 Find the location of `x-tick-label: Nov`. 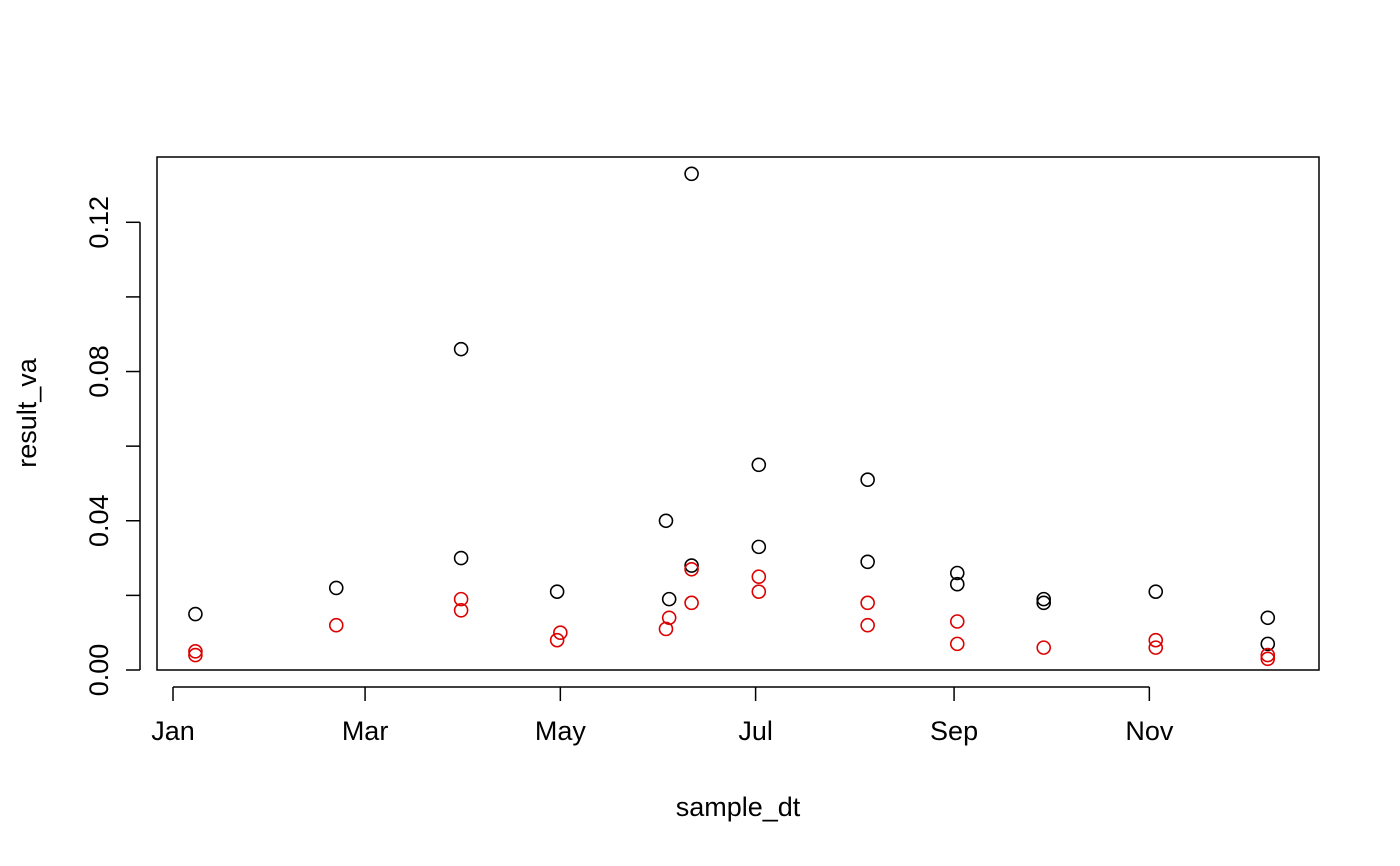

x-tick-label: Nov is located at coordinates (1149, 731).